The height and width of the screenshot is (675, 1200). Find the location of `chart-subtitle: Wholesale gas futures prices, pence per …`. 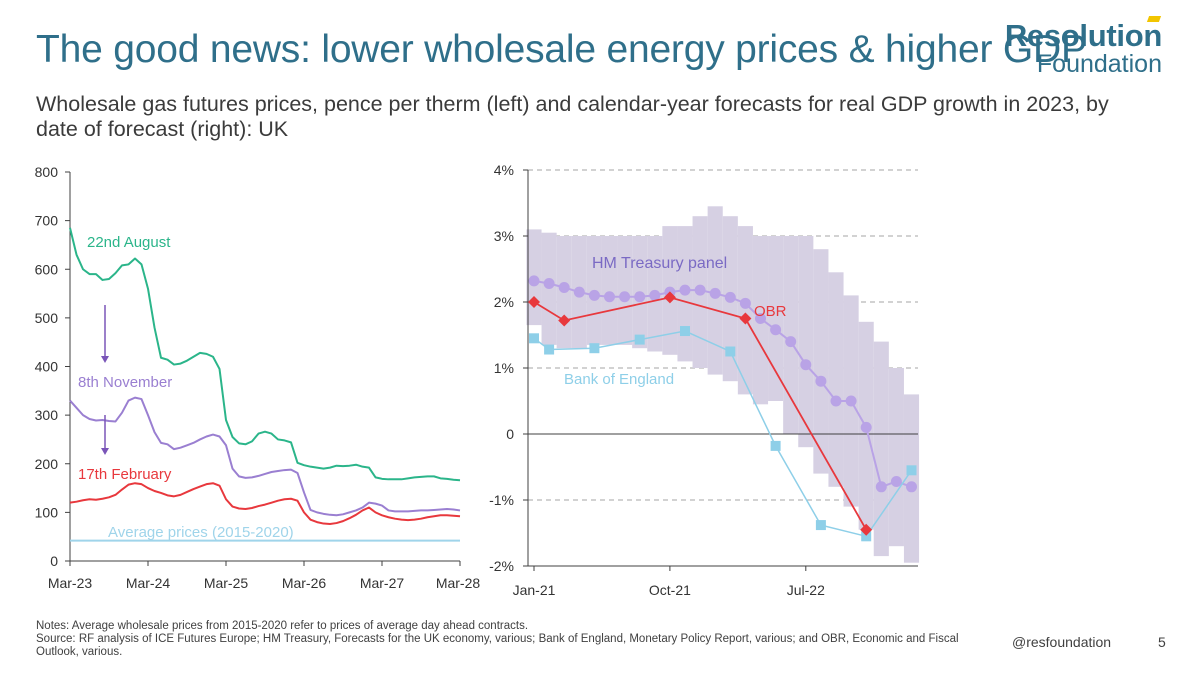

chart-subtitle: Wholesale gas futures prices, pence per … is located at coordinates (572, 116).